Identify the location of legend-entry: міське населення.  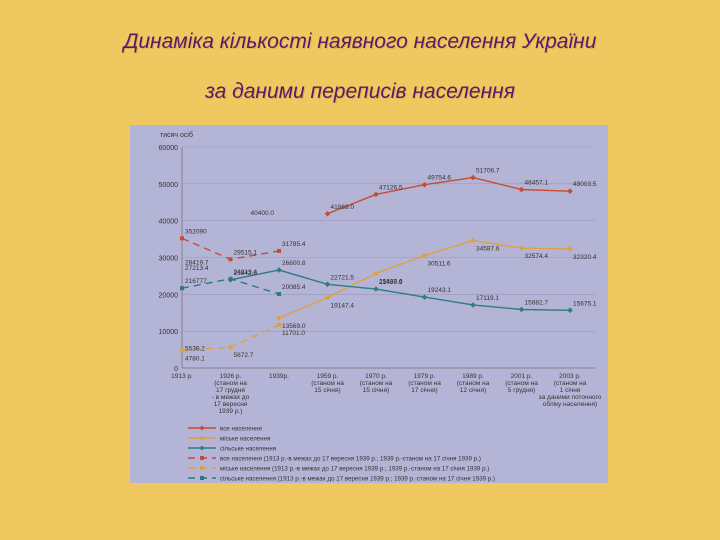
(245, 439).